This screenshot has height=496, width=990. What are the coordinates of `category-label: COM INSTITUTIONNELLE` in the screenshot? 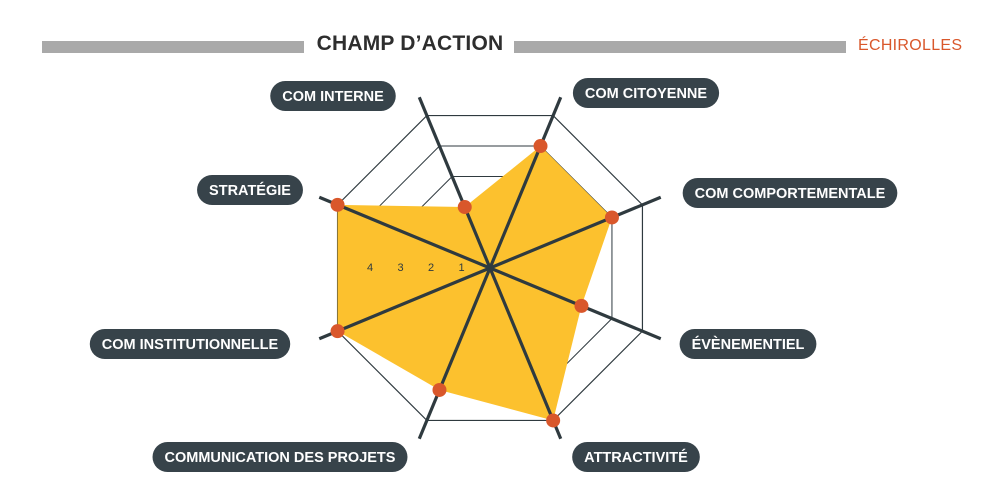 It's located at (190, 344).